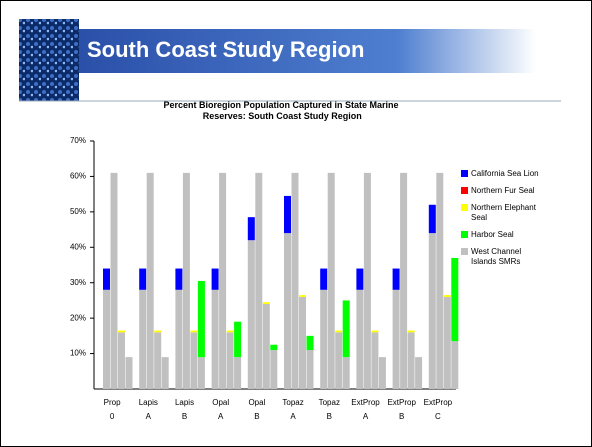 The width and height of the screenshot is (592, 447). Describe the element at coordinates (501, 235) in the screenshot. I see `legend-item: Harbor Seal` at that location.